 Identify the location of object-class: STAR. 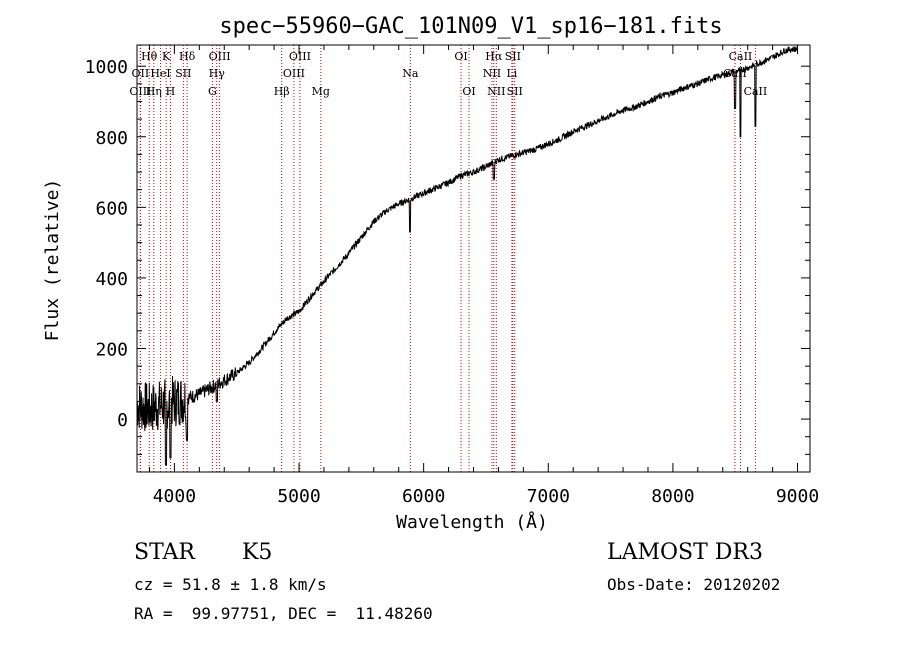
(164, 552).